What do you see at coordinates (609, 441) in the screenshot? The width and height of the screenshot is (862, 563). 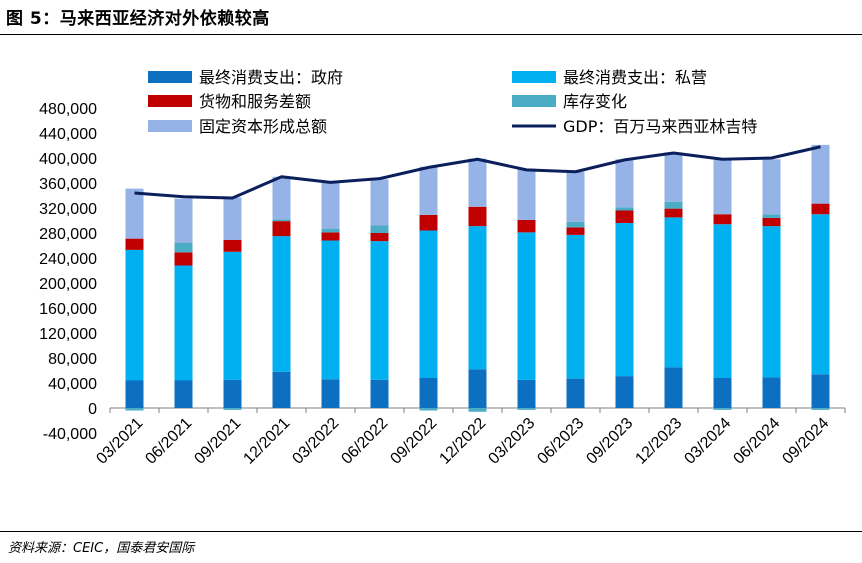 I see `x-tick-label: 09/2023` at bounding box center [609, 441].